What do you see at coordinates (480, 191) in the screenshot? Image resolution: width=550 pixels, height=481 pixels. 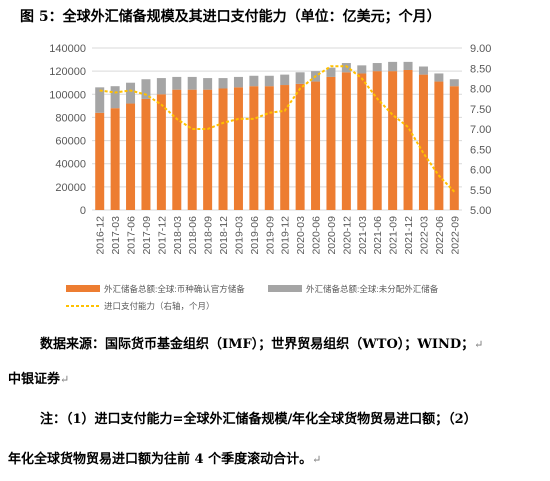 I see `right-tick-label: 5.50` at bounding box center [480, 191].